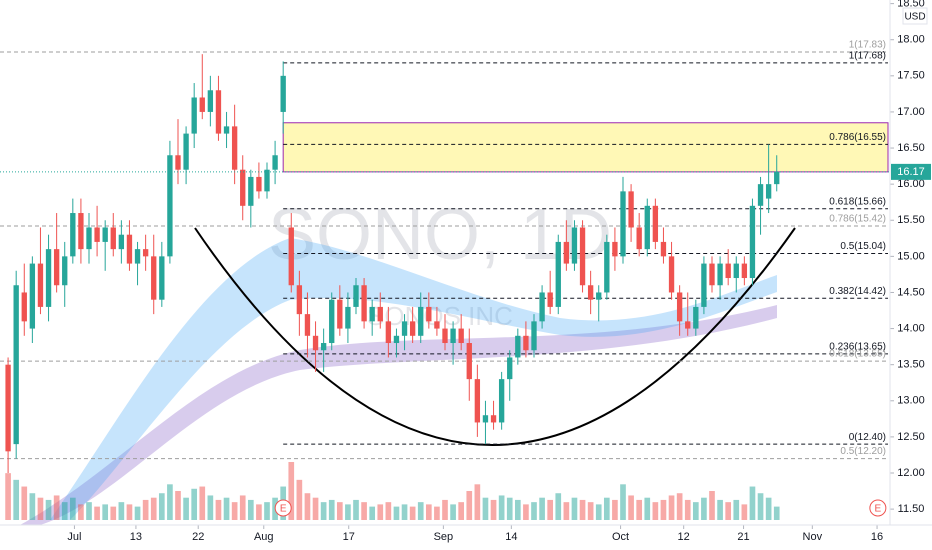 This screenshot has width=932, height=550. What do you see at coordinates (877, 537) in the screenshot?
I see `x-tick-label: 16` at bounding box center [877, 537].